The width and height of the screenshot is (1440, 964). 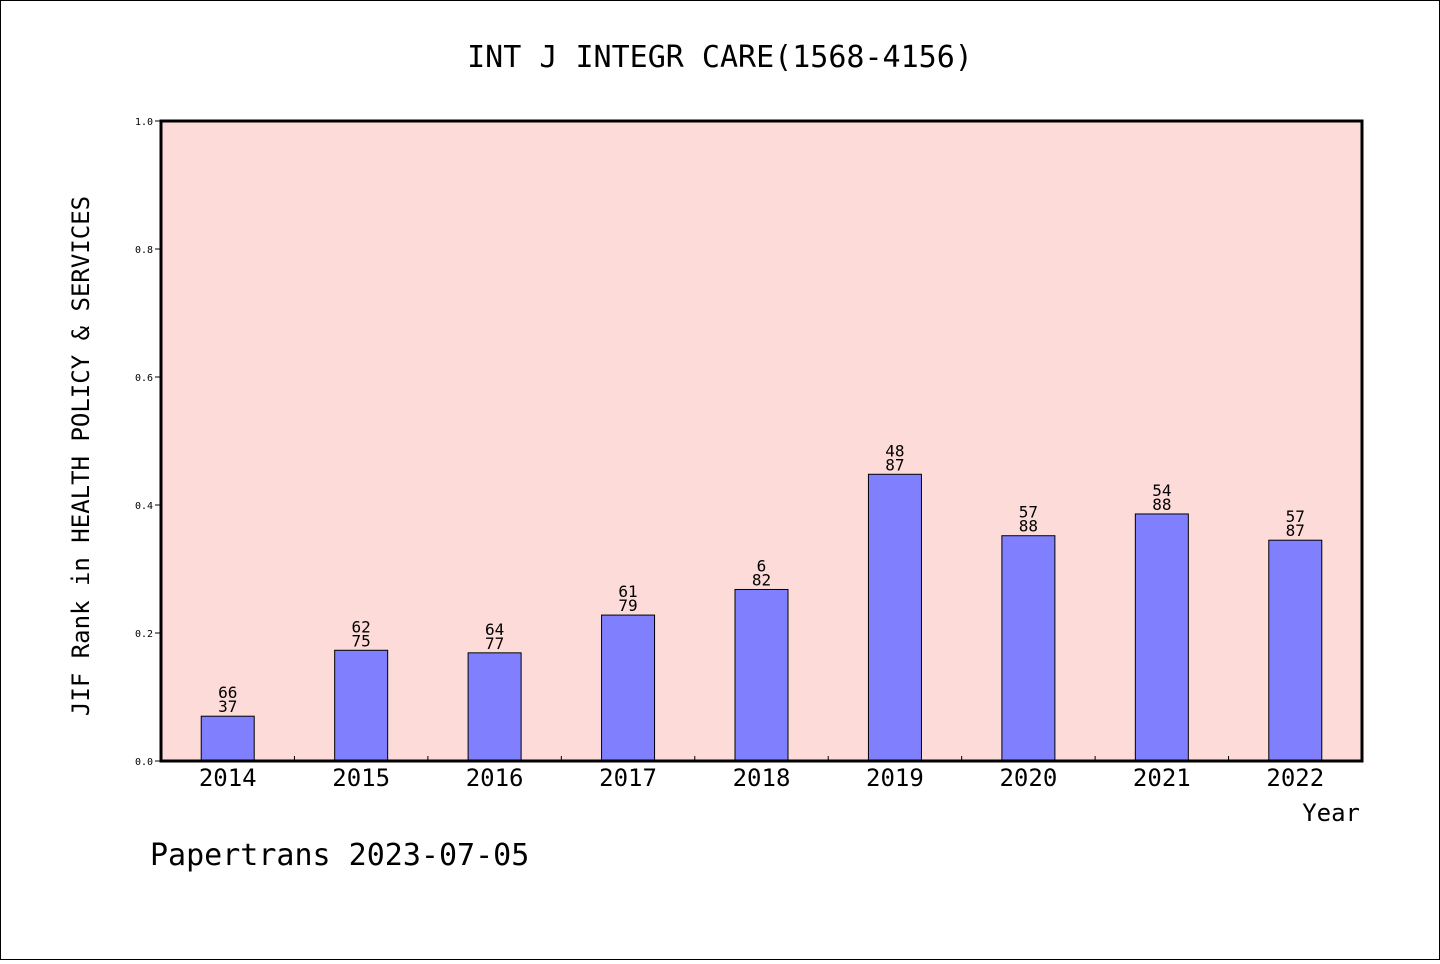 I want to click on x-tick-label: 2020, so click(x=1028, y=778).